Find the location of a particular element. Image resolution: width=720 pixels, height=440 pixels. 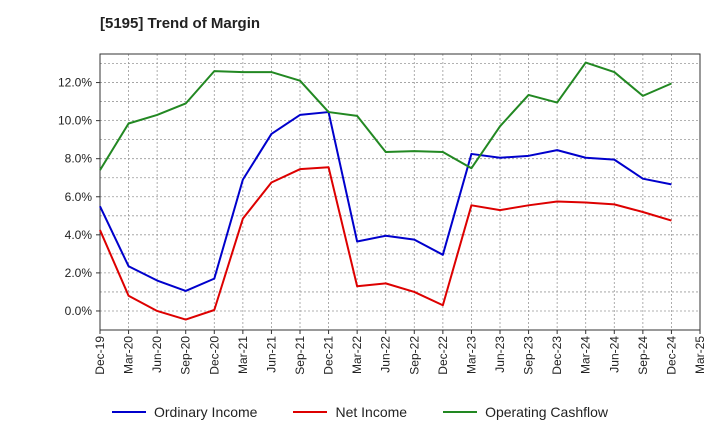

x-tick-label: Sep-20 is located at coordinates (186, 355).